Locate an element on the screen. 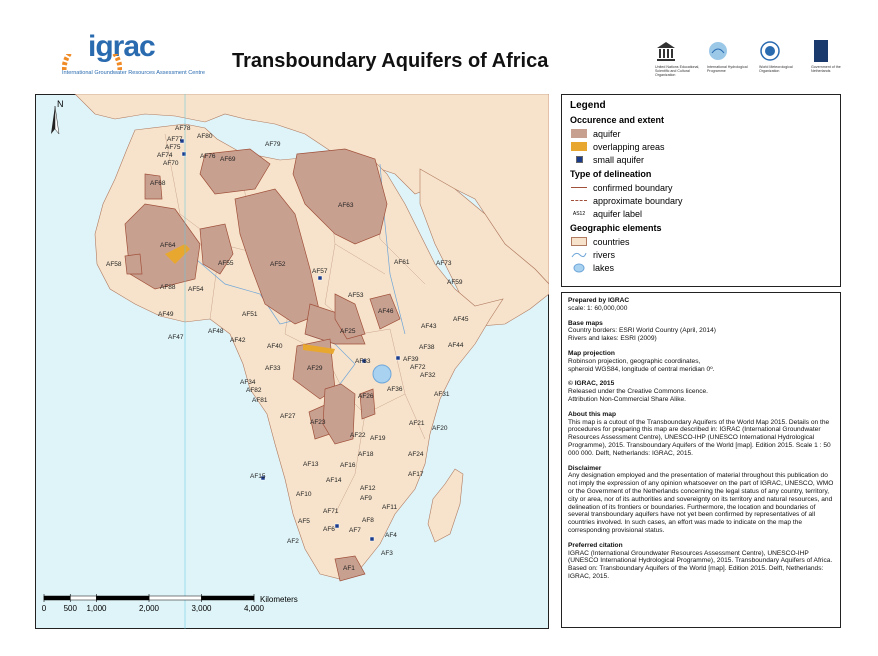  aquifer-label: AF33 is located at coordinates (273, 368).